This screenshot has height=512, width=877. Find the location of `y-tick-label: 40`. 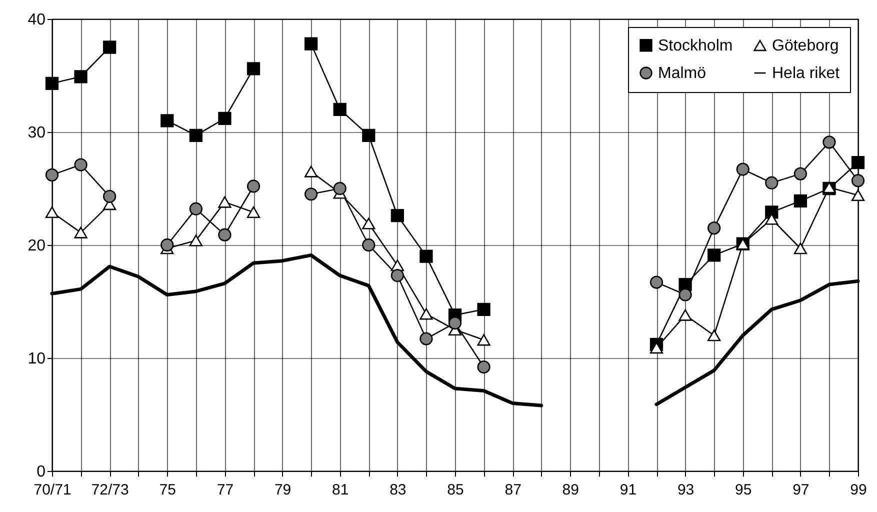

y-tick-label: 40 is located at coordinates (37, 20).